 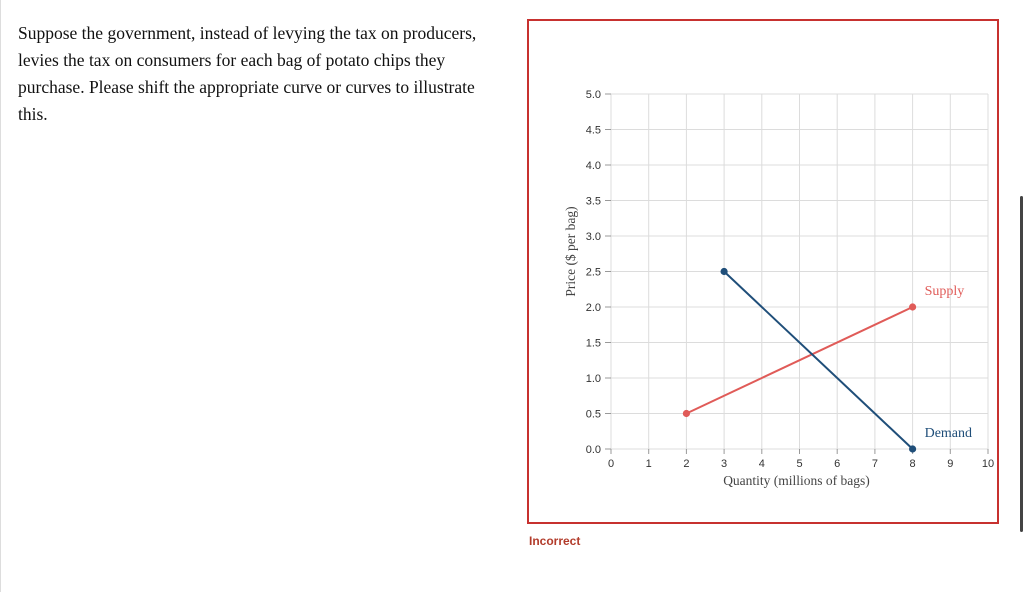 I want to click on supply-label: Supply, so click(x=945, y=291).